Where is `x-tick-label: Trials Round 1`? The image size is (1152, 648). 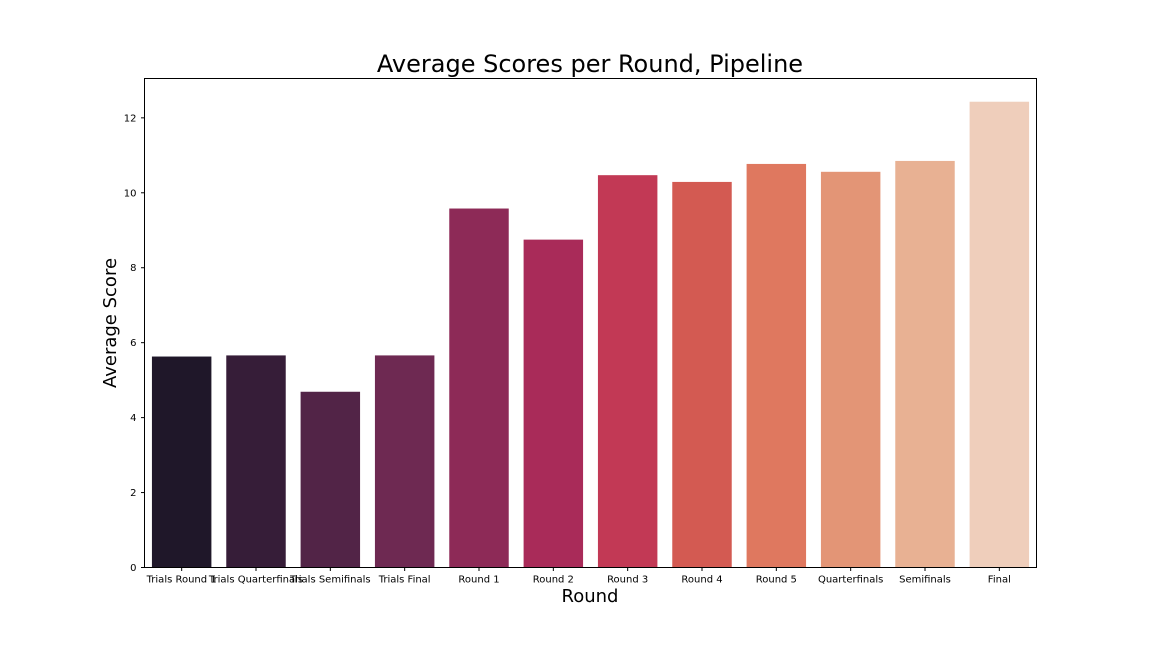 x-tick-label: Trials Round 1 is located at coordinates (181, 580).